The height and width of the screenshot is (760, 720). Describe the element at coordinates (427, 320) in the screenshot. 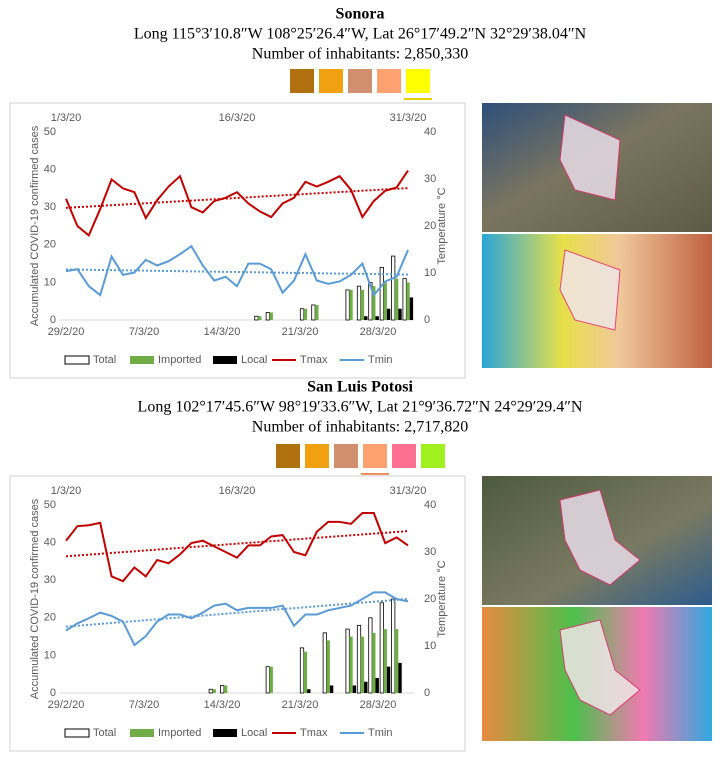

I see `y2-tick-label: 0` at that location.